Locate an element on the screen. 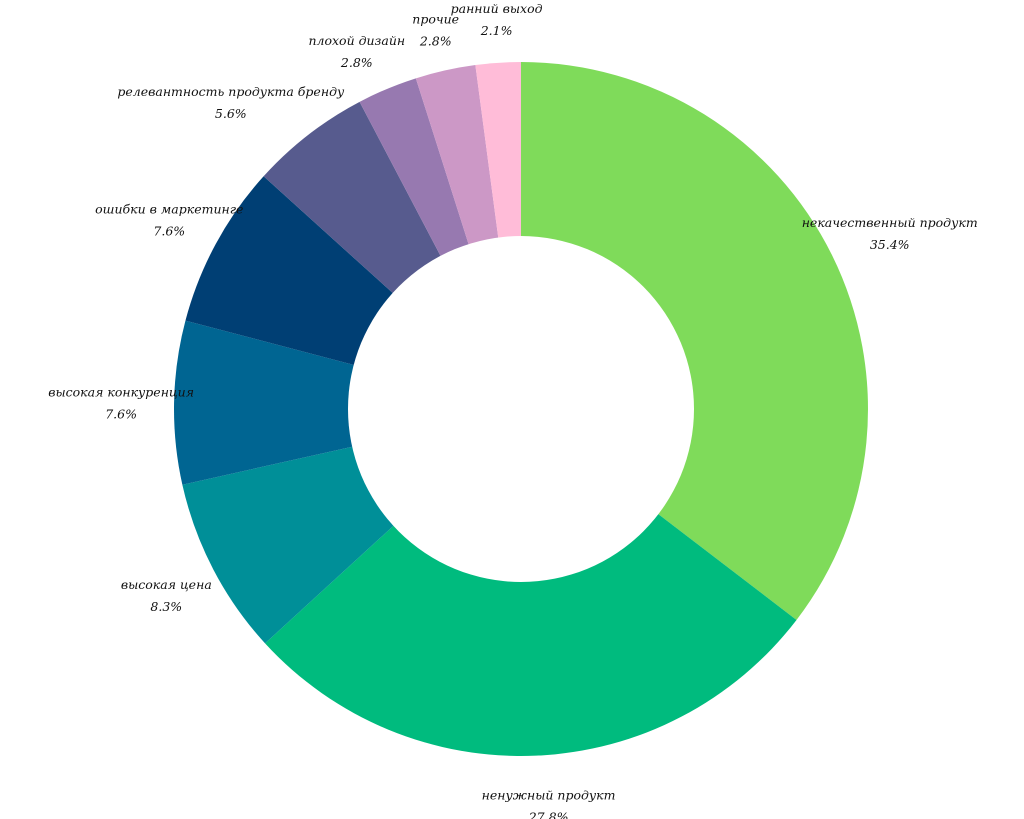 This screenshot has width=1024, height=819. slice-label: плохой дизайн is located at coordinates (356, 40).